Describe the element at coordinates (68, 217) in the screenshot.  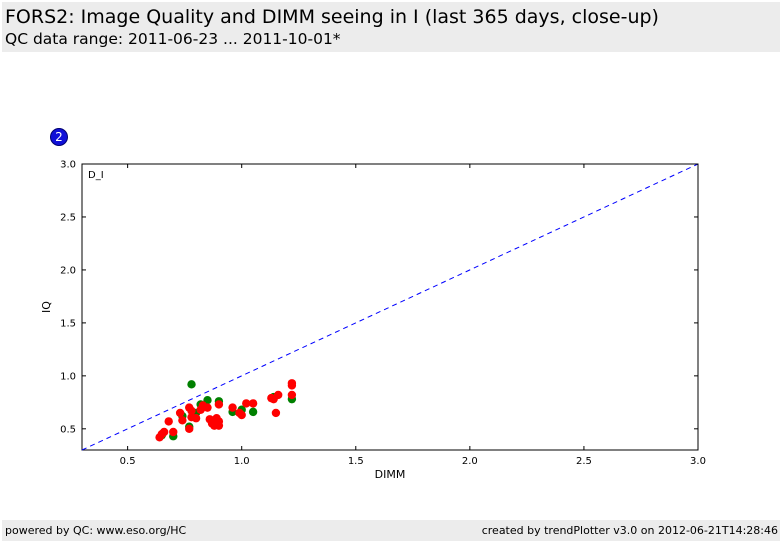
I see `y-tick-label: 2.5` at that location.